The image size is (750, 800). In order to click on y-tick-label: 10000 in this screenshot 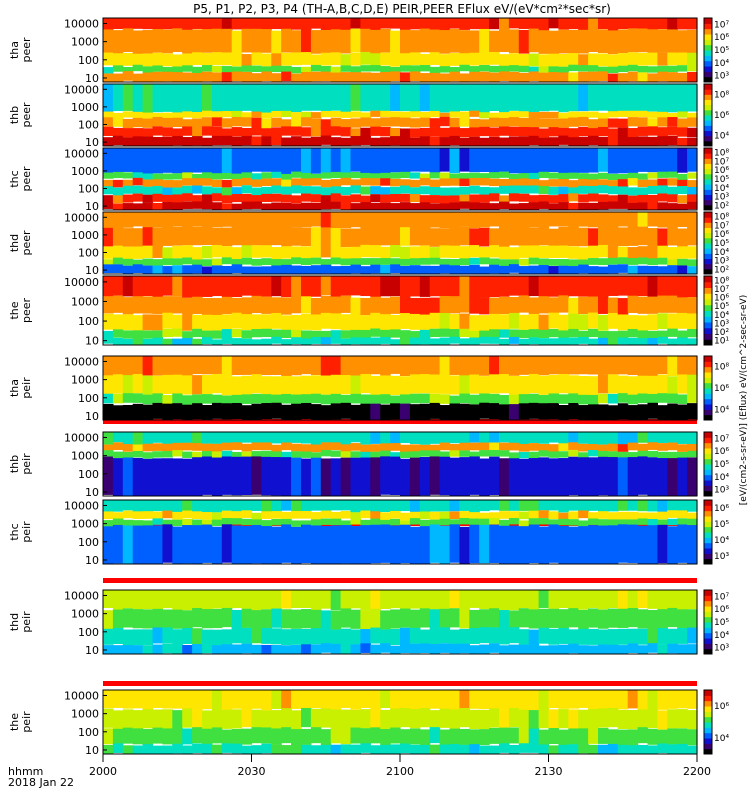, I will do `click(81, 153)`.